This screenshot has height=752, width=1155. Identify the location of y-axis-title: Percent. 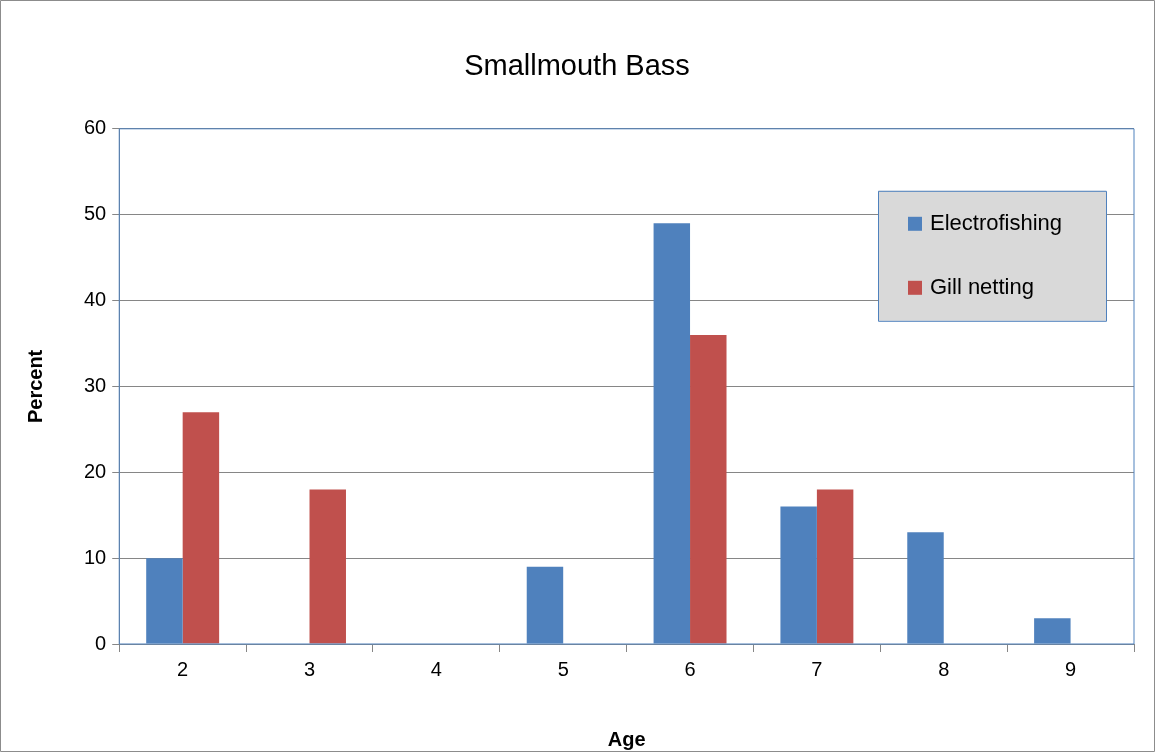
(34, 386).